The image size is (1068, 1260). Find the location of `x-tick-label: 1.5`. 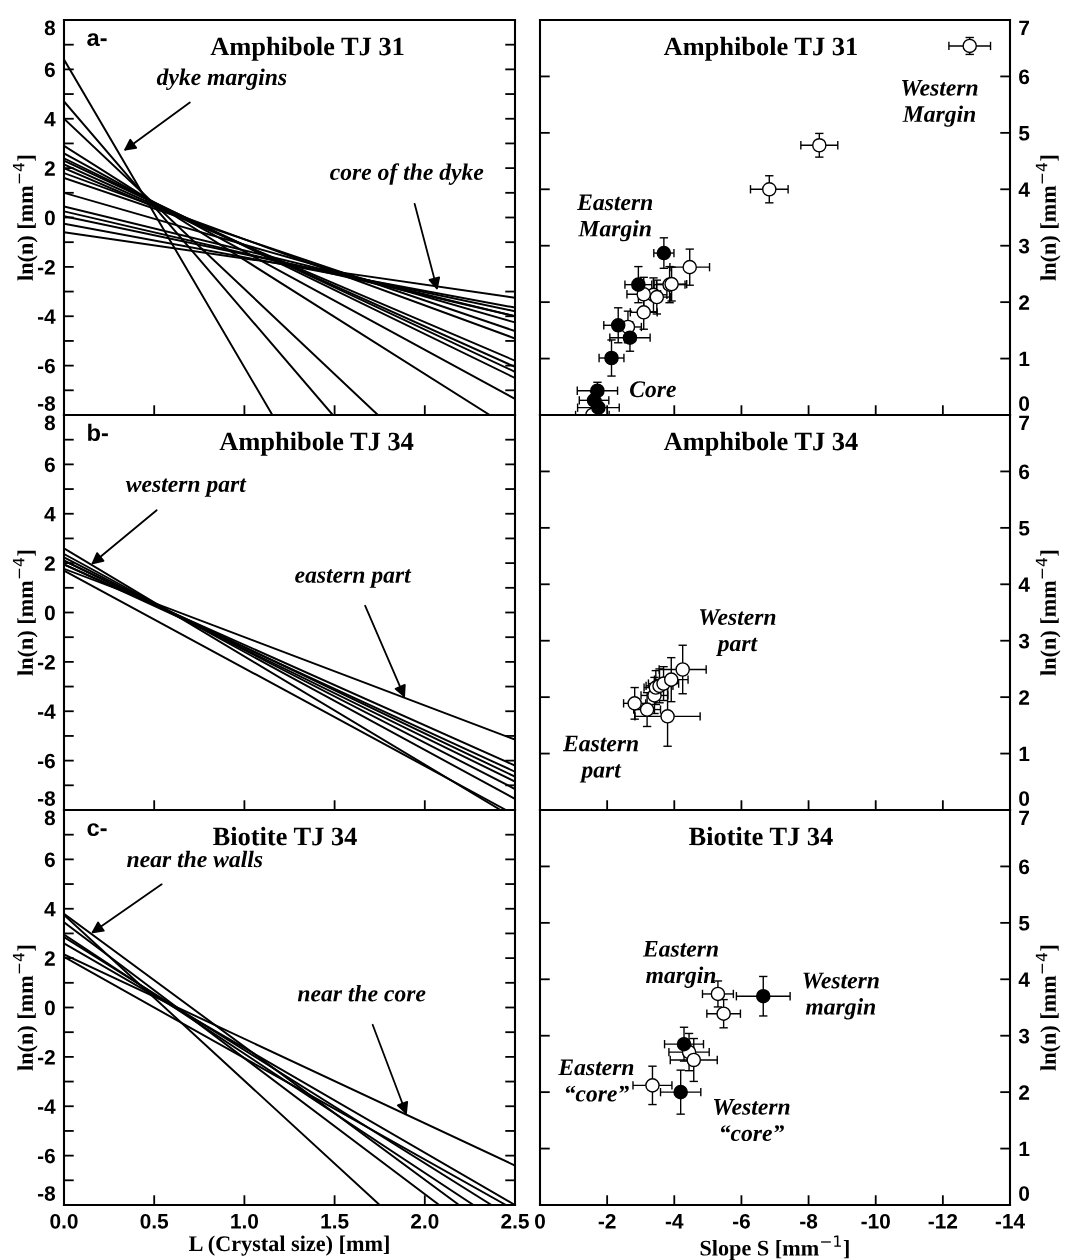

x-tick-label: 1.5 is located at coordinates (335, 1221).